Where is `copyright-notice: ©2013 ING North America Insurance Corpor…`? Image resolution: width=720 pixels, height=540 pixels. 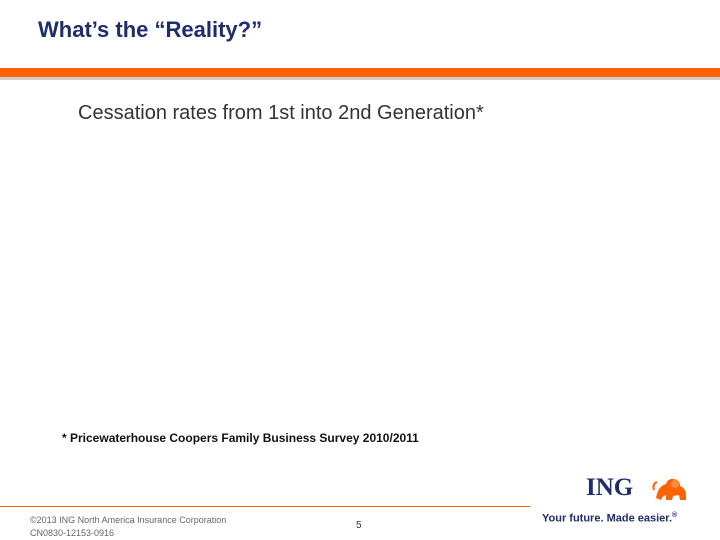 copyright-notice: ©2013 ING North America Insurance Corpor… is located at coordinates (128, 527).